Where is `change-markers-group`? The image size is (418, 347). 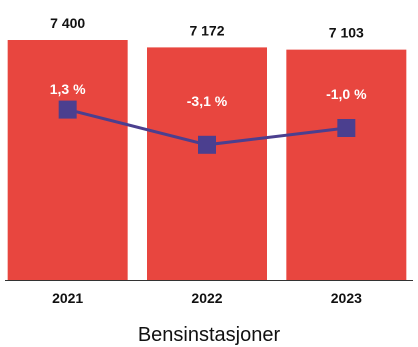 change-markers-group is located at coordinates (207, 127).